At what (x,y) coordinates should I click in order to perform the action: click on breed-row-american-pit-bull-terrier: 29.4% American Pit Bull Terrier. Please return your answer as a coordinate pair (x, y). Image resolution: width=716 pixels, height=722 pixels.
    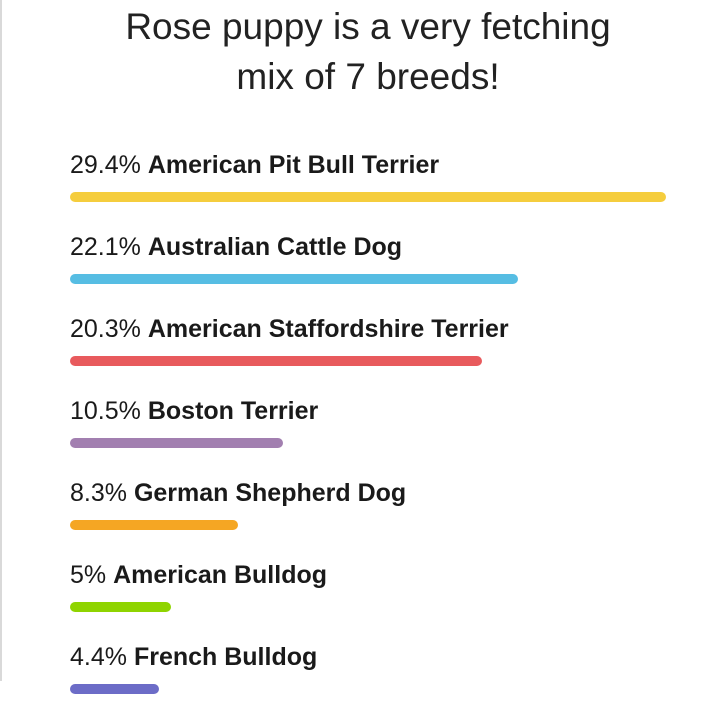
    Looking at the image, I should click on (370, 189).